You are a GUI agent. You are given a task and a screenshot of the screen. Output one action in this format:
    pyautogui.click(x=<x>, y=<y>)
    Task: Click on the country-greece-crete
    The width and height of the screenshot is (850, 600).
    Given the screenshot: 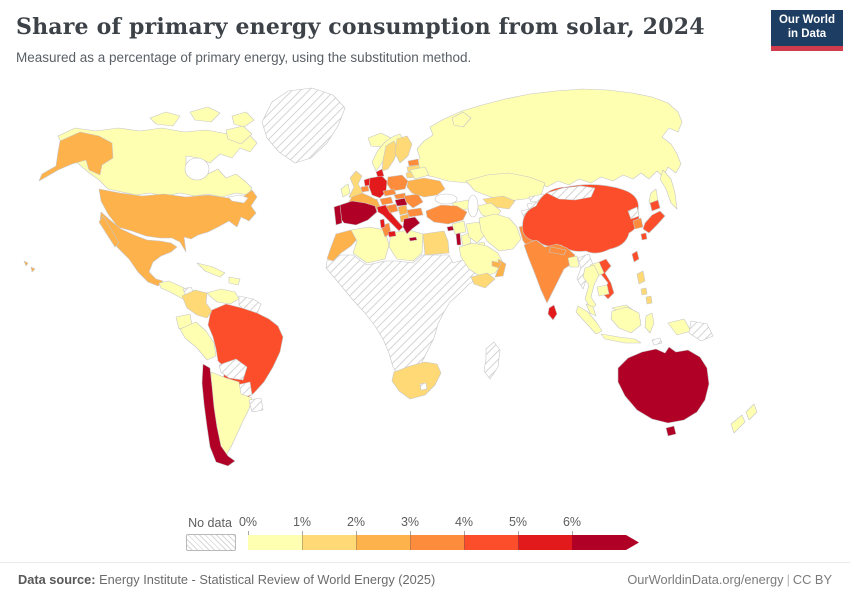 What is the action you would take?
    pyautogui.click(x=413, y=239)
    